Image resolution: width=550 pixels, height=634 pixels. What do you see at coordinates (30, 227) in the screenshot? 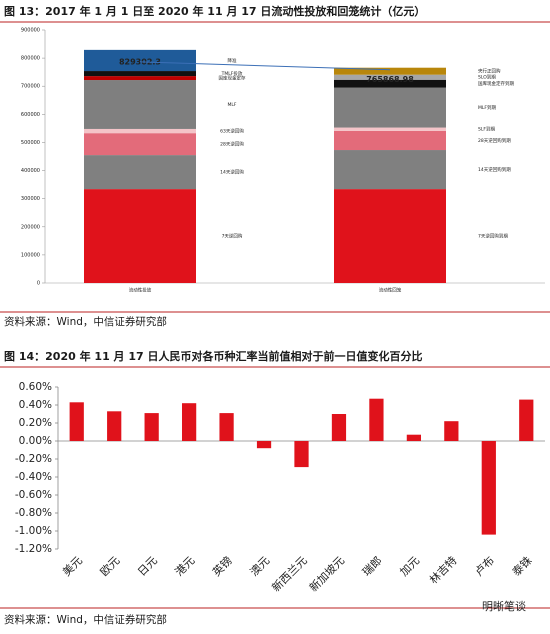
I see `y-tick-label: 200000` at bounding box center [30, 227].